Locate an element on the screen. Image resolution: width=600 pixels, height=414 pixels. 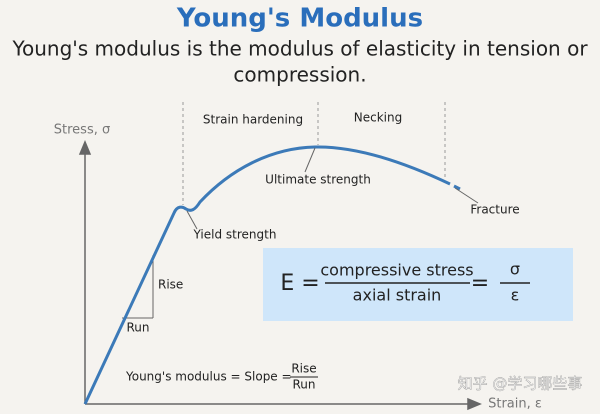
slope-numerator: Rise is located at coordinates (303, 369).